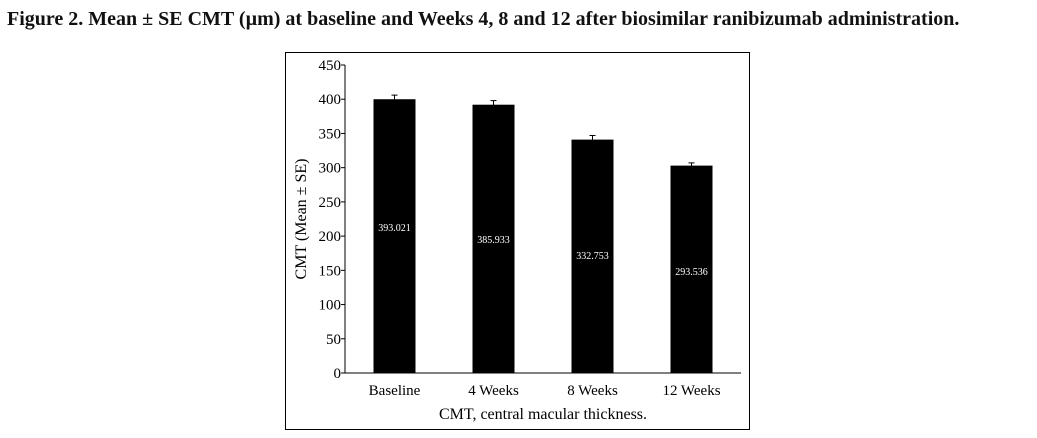 Image resolution: width=1037 pixels, height=438 pixels. What do you see at coordinates (333, 340) in the screenshot?
I see `y-tick-label: 50` at bounding box center [333, 340].